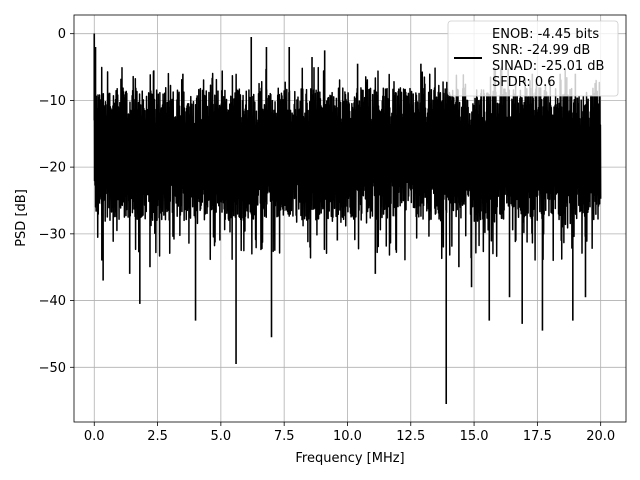 The width and height of the screenshot is (640, 480). I want to click on x-tick-label: 17.5, so click(537, 436).